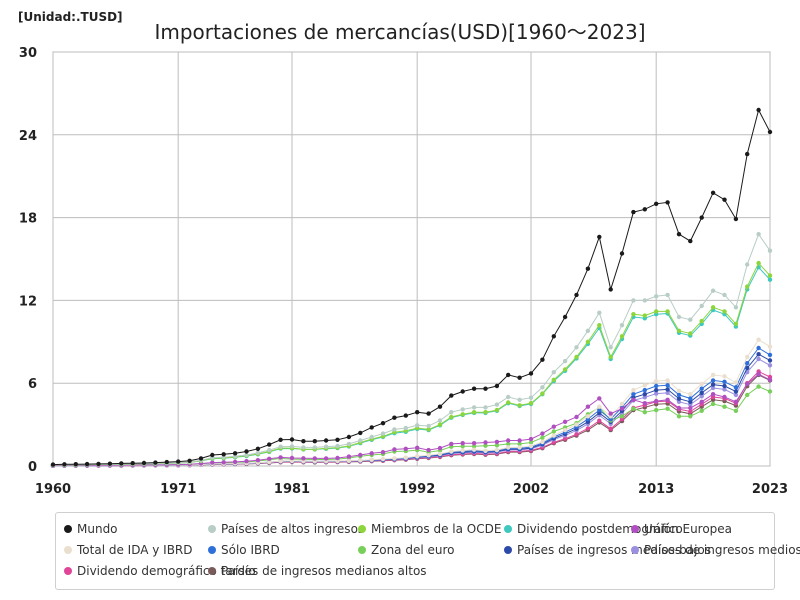 The image size is (800, 600). Describe the element at coordinates (607, 550) in the screenshot. I see `legend-item: Países de ingresos medios-bajos` at that location.